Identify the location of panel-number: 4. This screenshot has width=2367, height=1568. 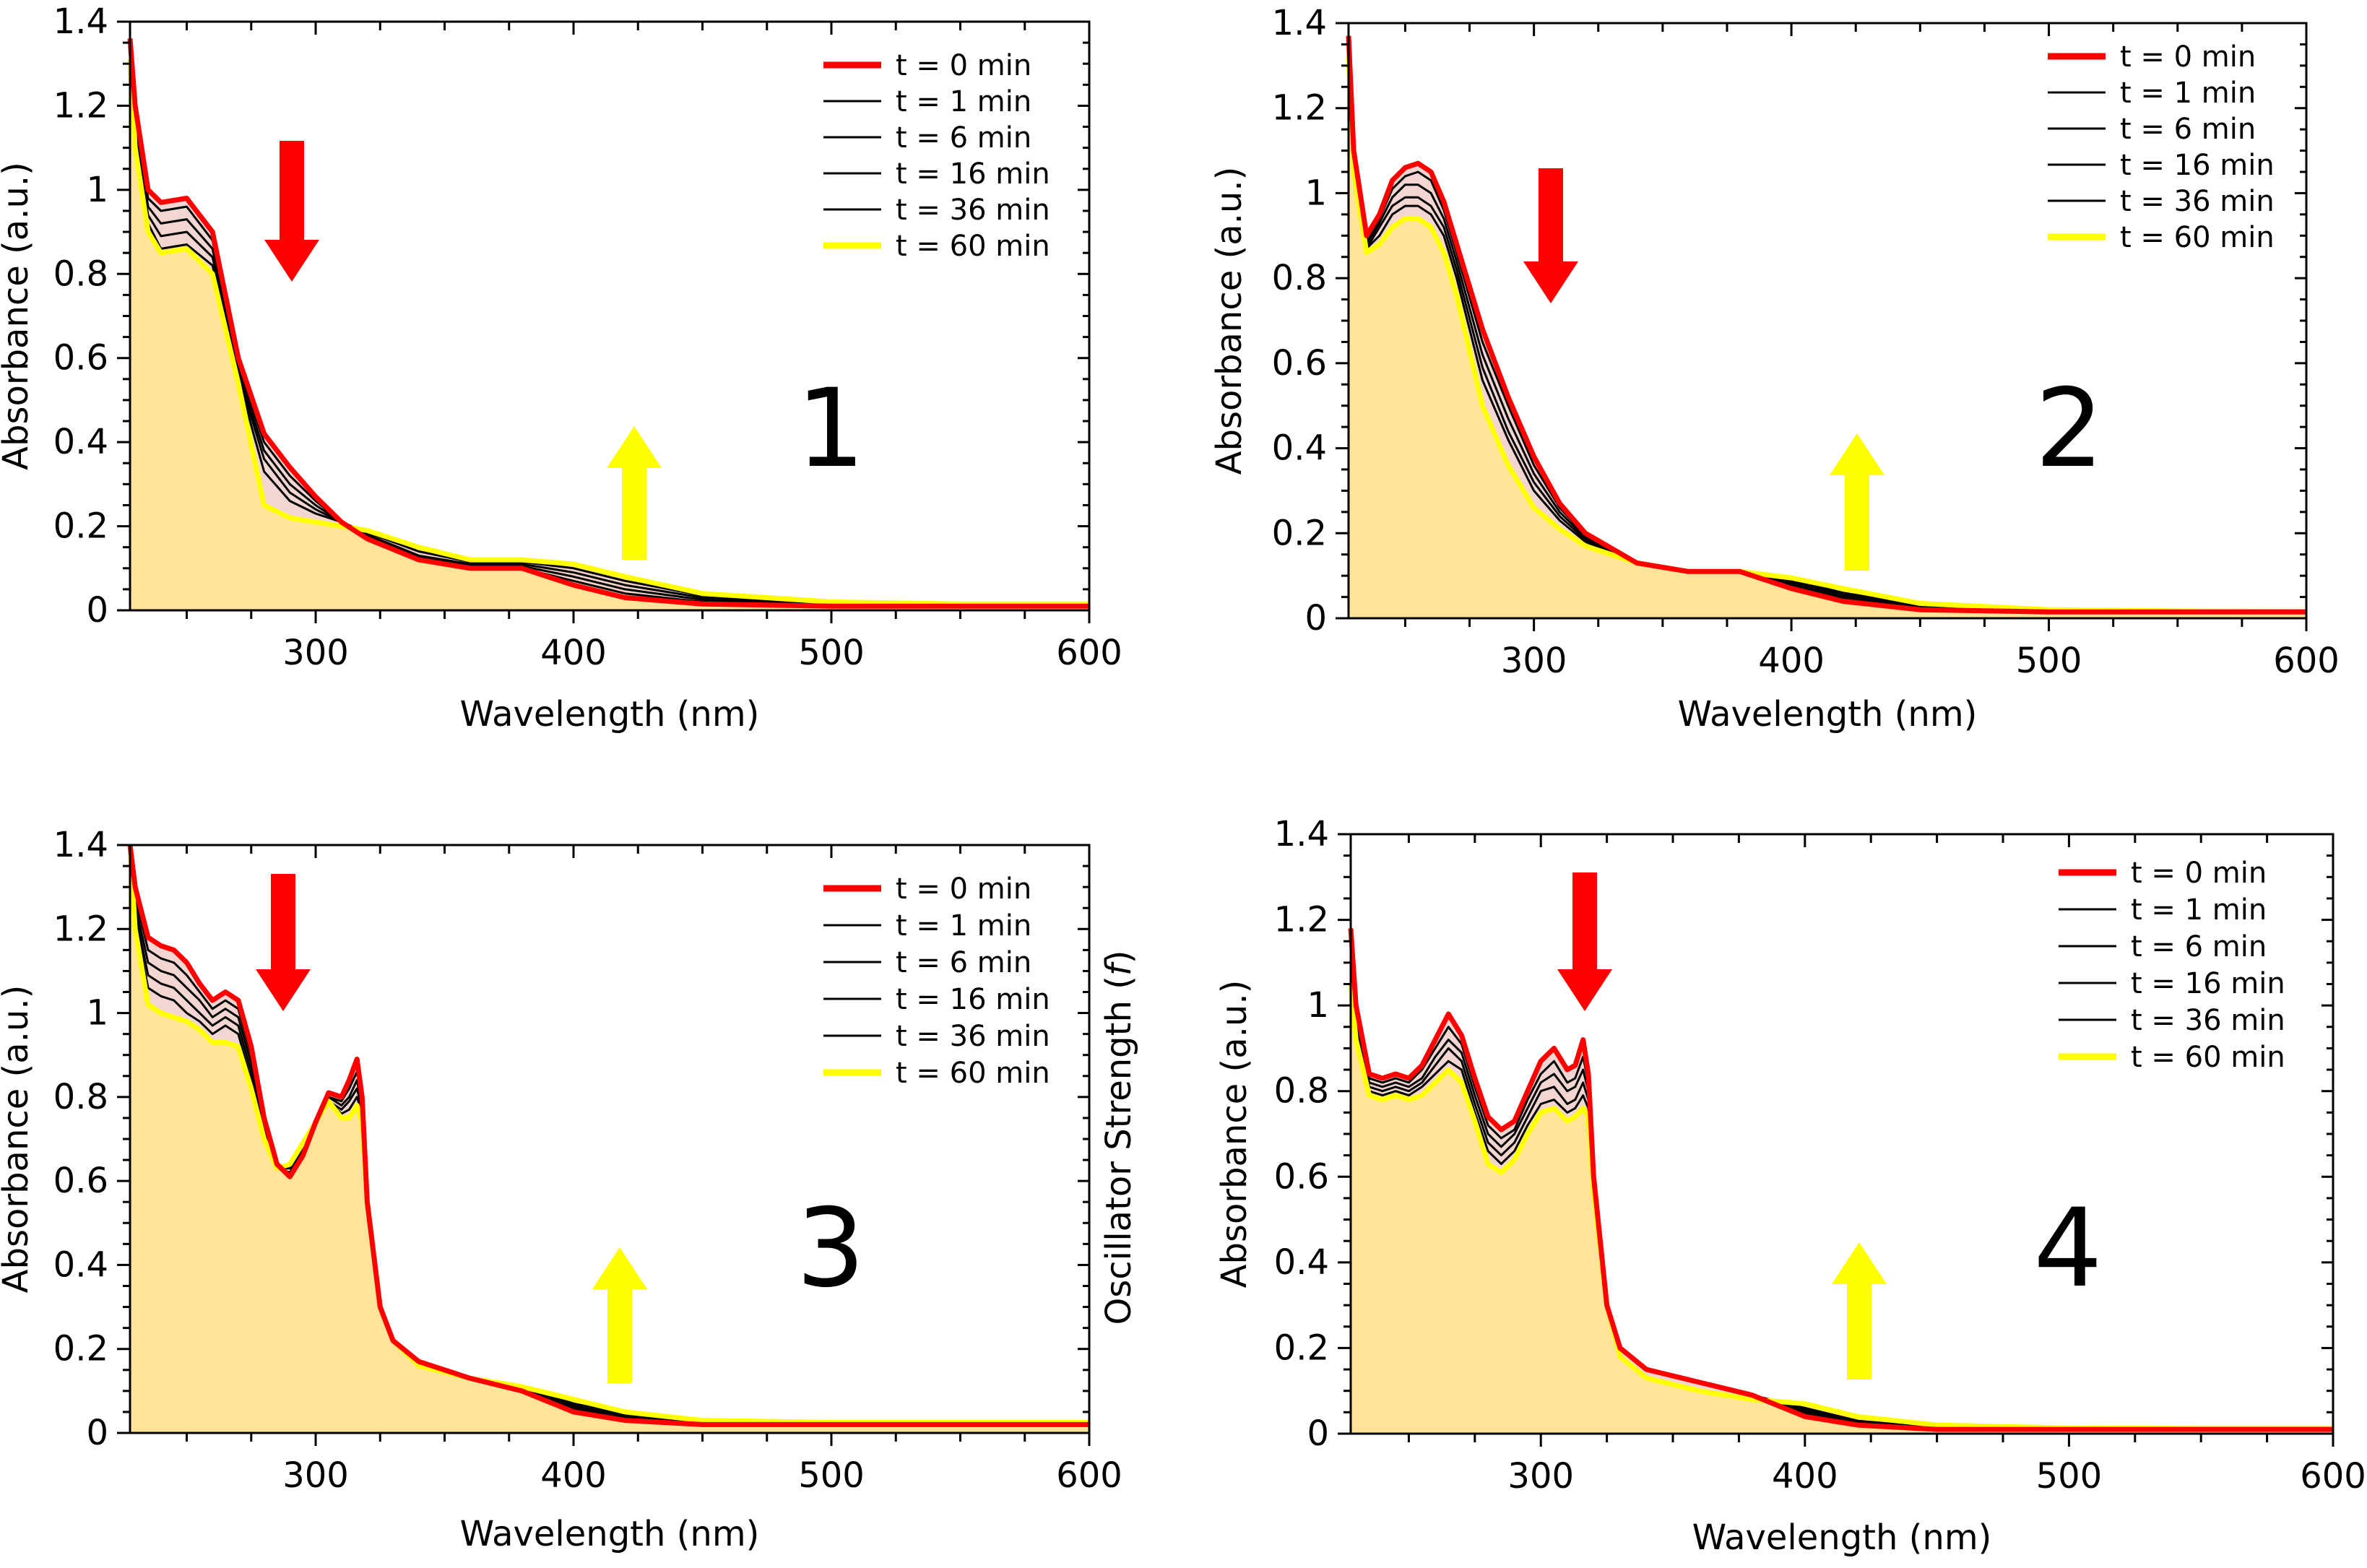
(2067, 1249).